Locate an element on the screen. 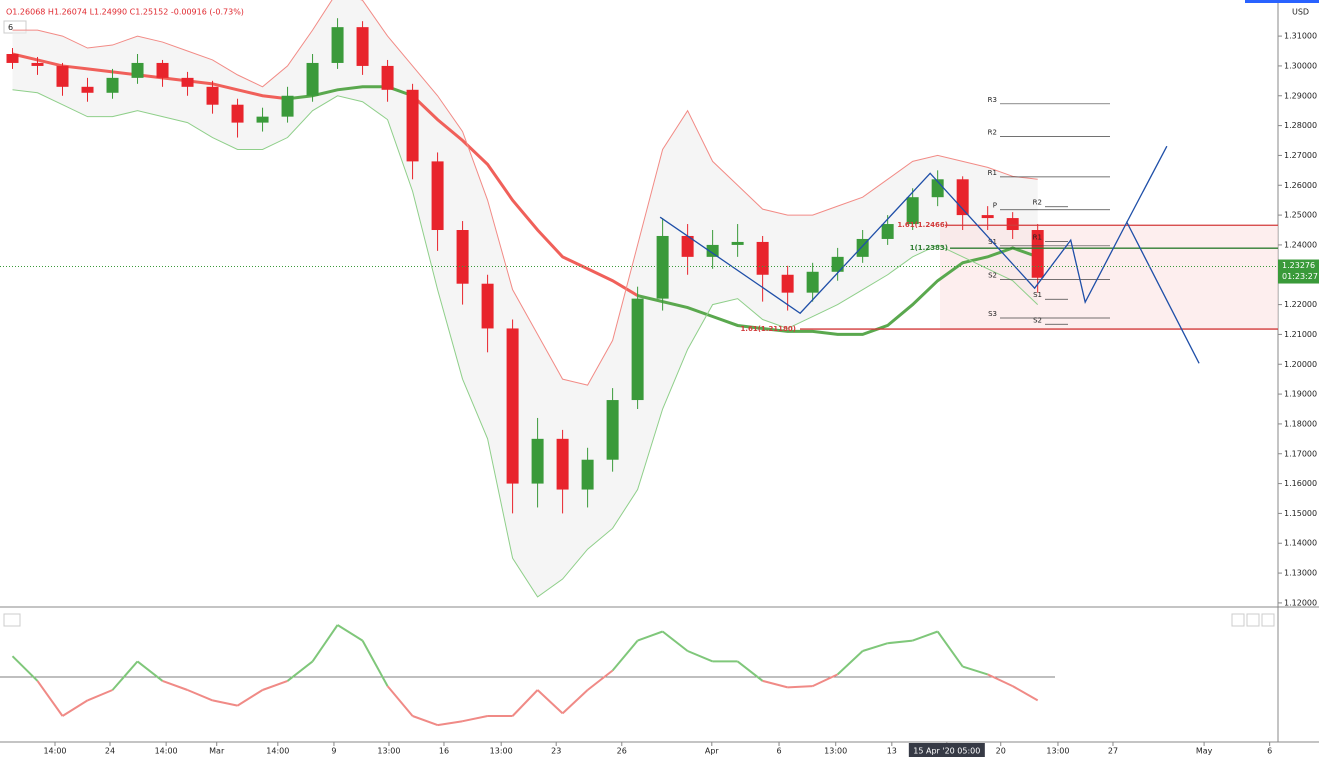  crosshair-label-bg is located at coordinates (946, 750).